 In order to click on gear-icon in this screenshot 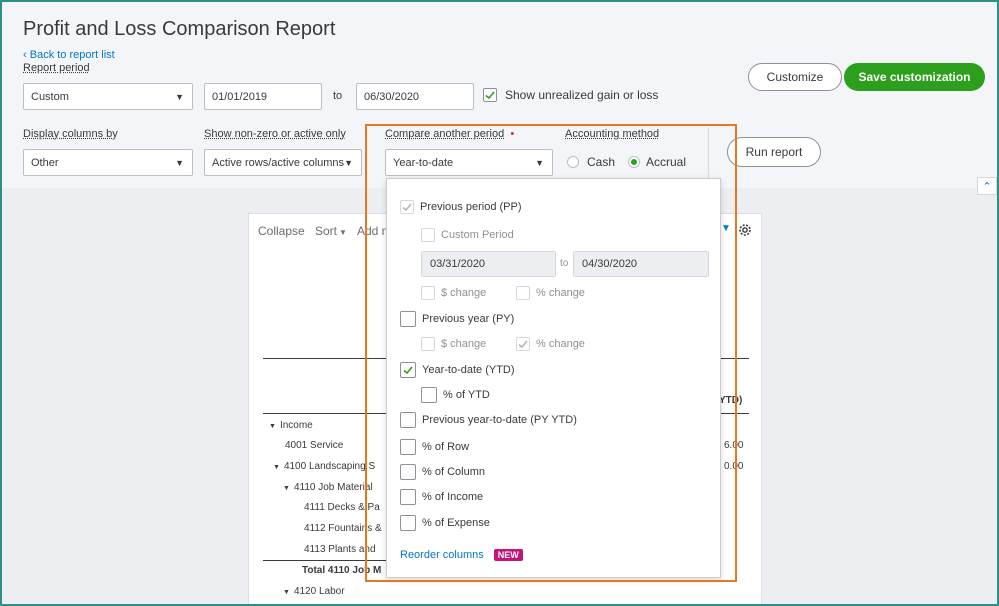, I will do `click(745, 232)`.